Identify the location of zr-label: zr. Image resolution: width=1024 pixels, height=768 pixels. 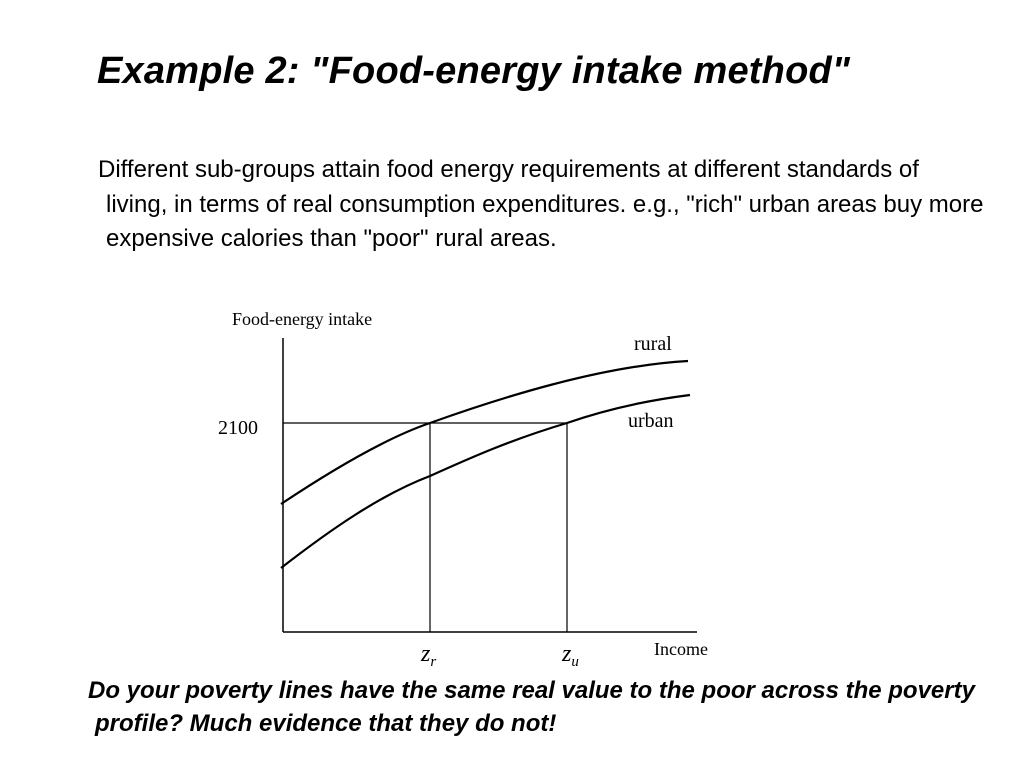
(428, 655).